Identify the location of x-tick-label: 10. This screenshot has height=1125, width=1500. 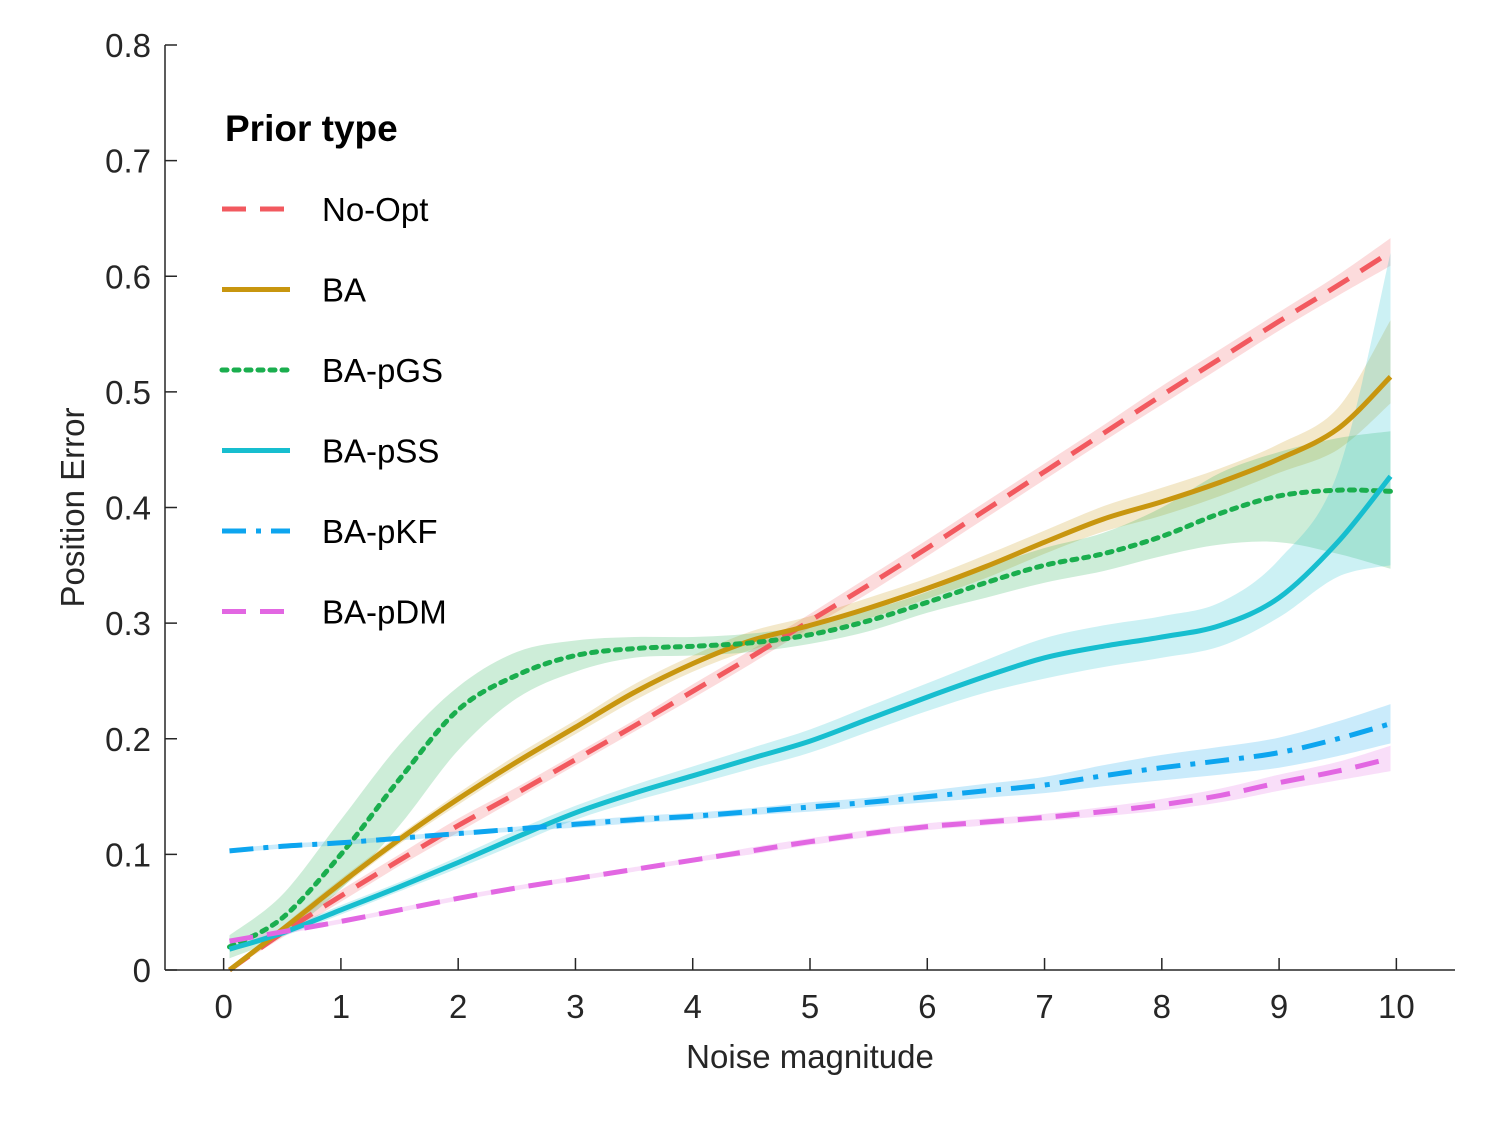
(1396, 1006).